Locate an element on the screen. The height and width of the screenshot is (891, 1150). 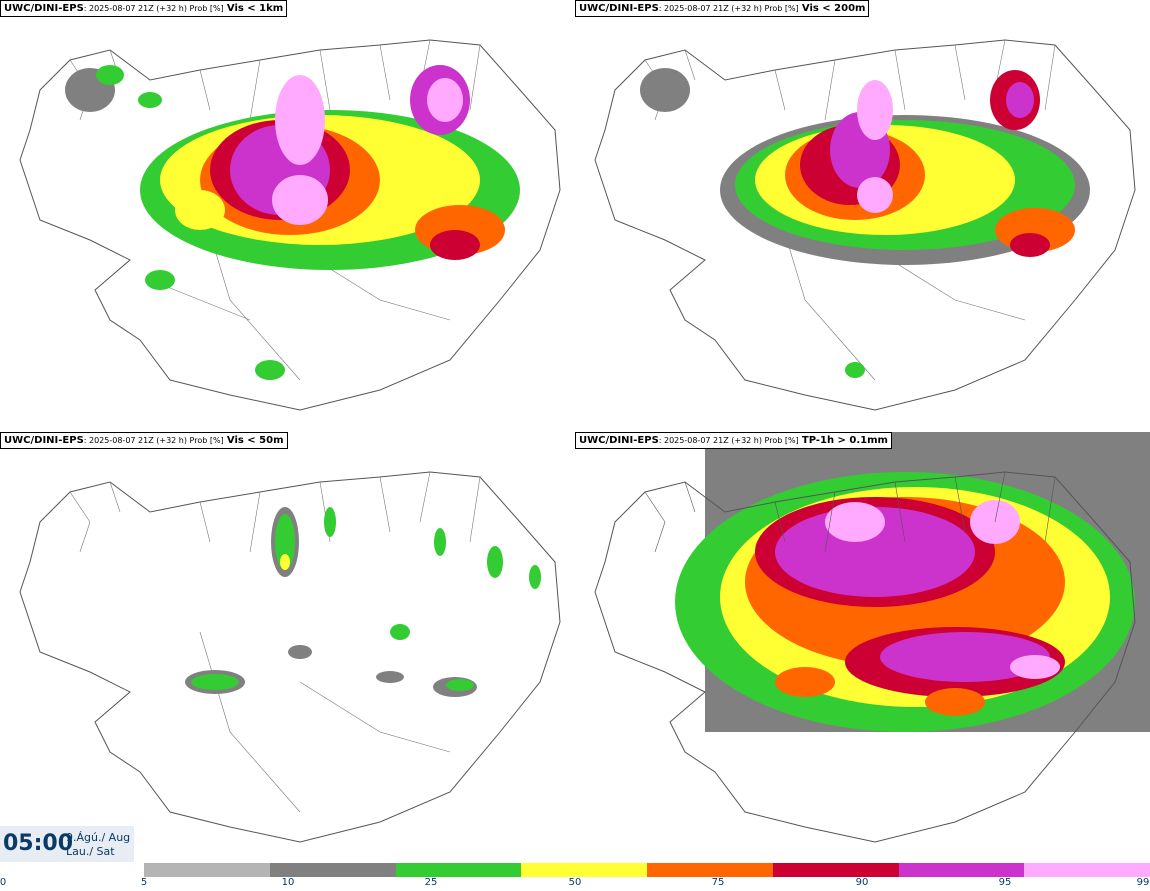
date-line-1: 9.Ágú./ Aug is located at coordinates (98, 837).